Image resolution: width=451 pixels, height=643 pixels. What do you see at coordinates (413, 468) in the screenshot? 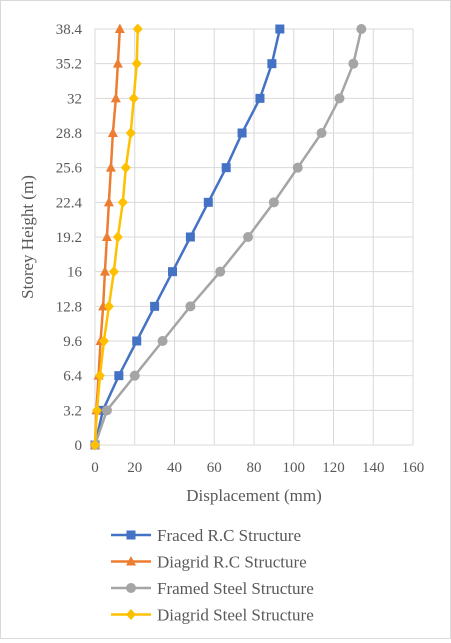
I see `x-tick-label: 160` at bounding box center [413, 468].